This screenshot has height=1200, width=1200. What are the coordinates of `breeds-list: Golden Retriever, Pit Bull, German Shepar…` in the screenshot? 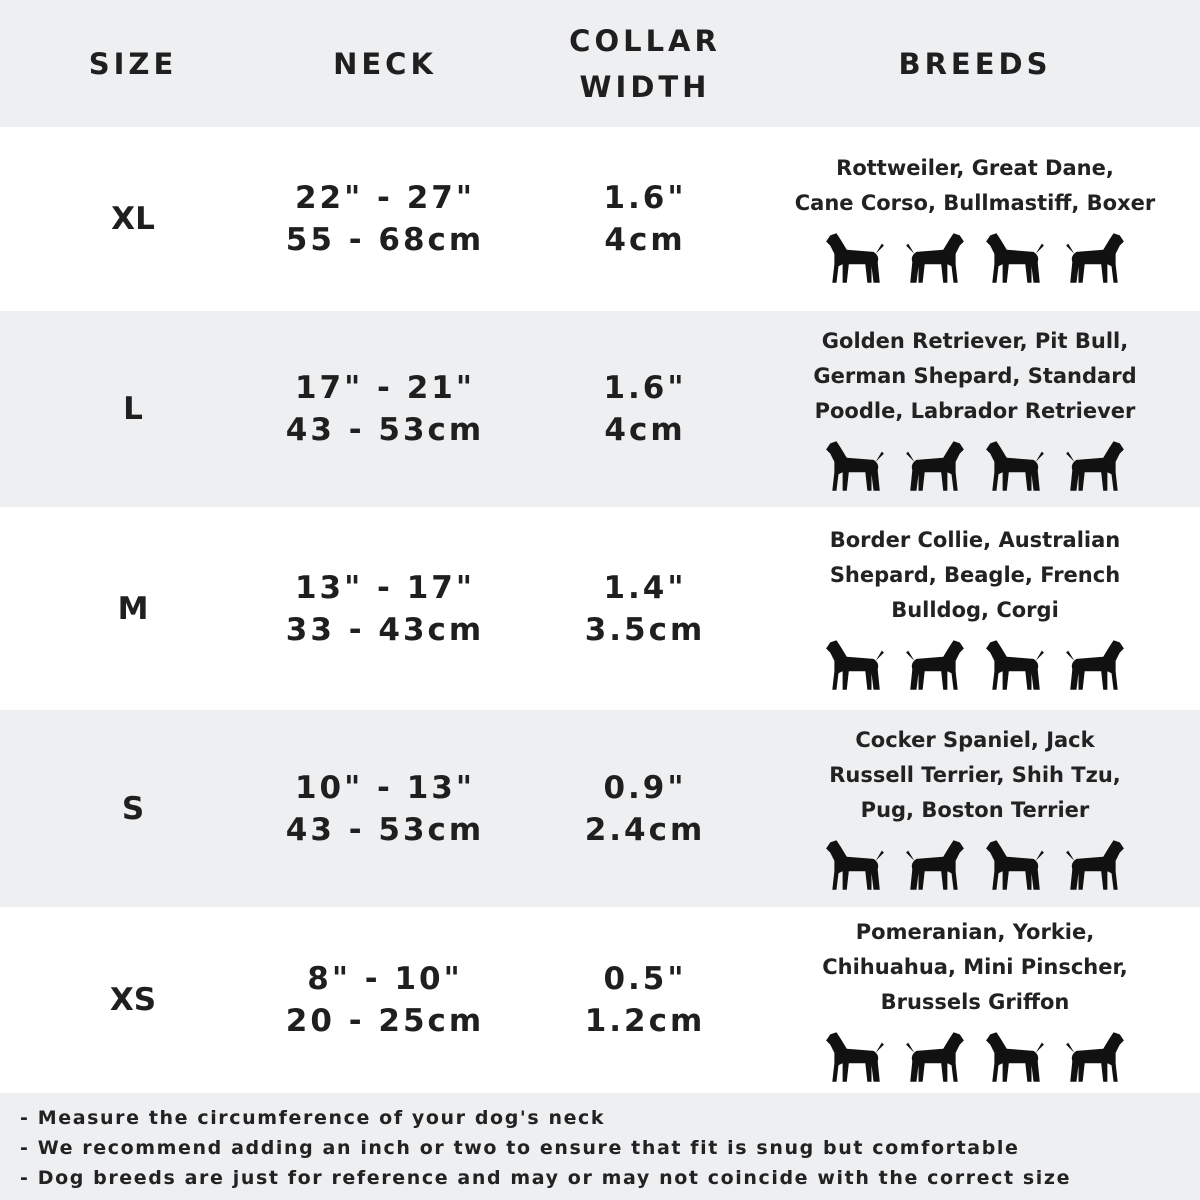 It's located at (974, 376).